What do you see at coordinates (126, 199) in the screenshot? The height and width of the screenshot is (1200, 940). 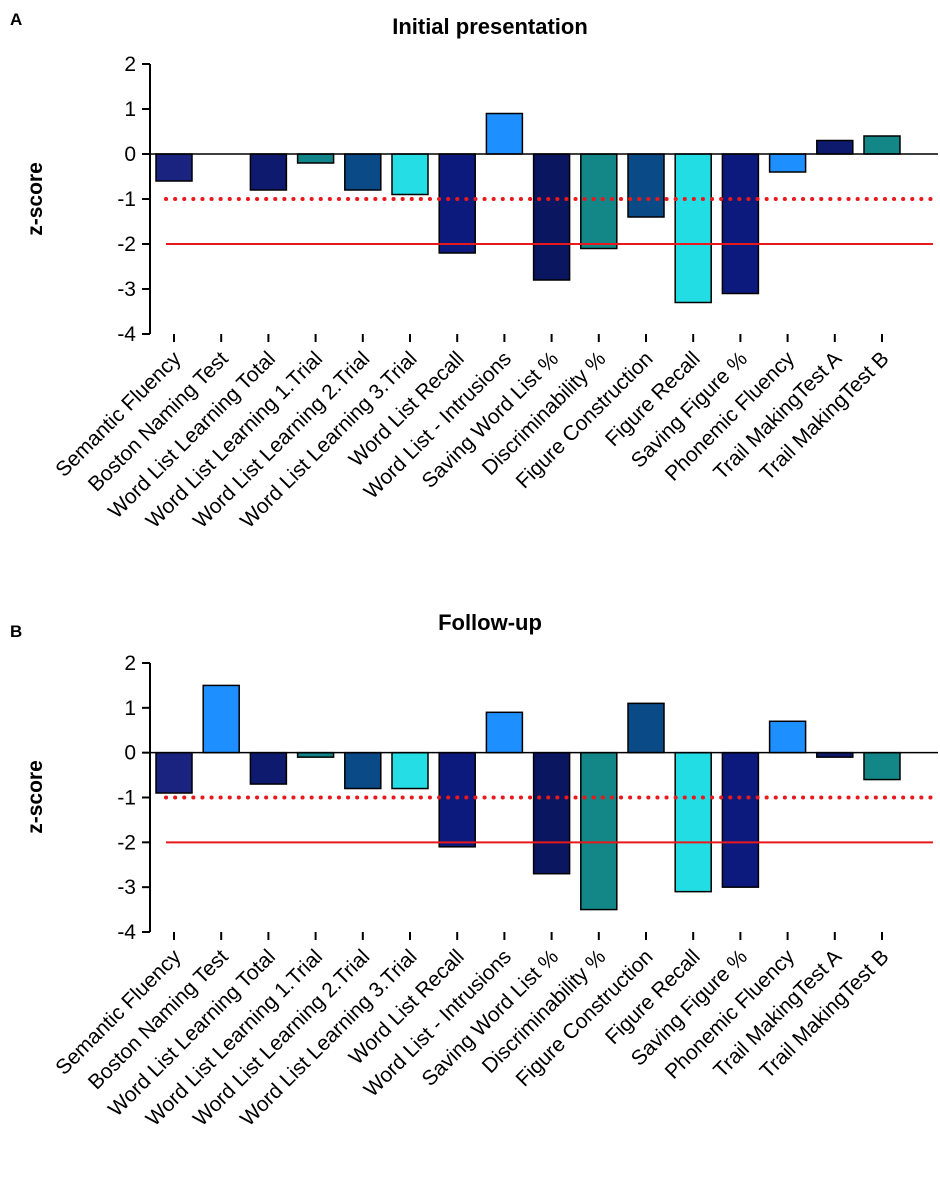 I see `charta-ytick-label: -1` at bounding box center [126, 199].